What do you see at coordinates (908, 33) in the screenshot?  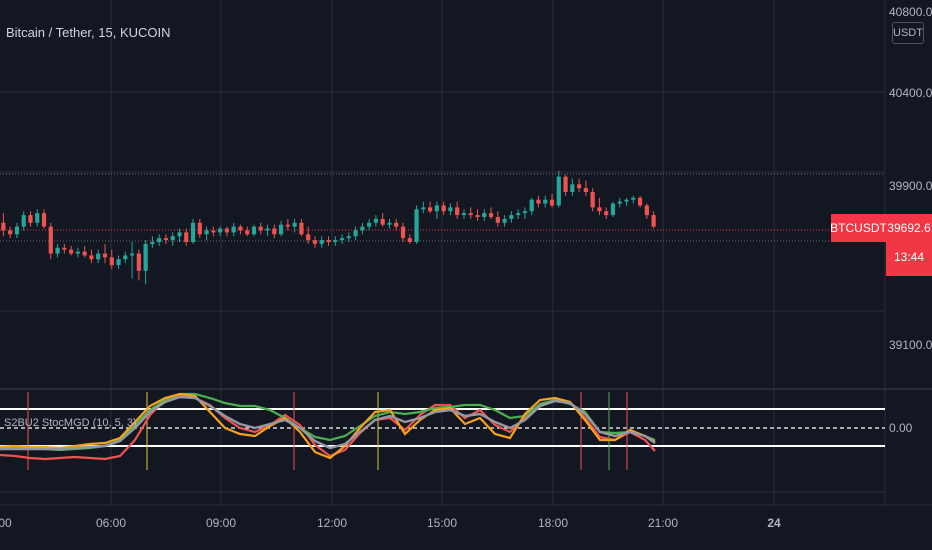 I see `currency-button: USDT` at bounding box center [908, 33].